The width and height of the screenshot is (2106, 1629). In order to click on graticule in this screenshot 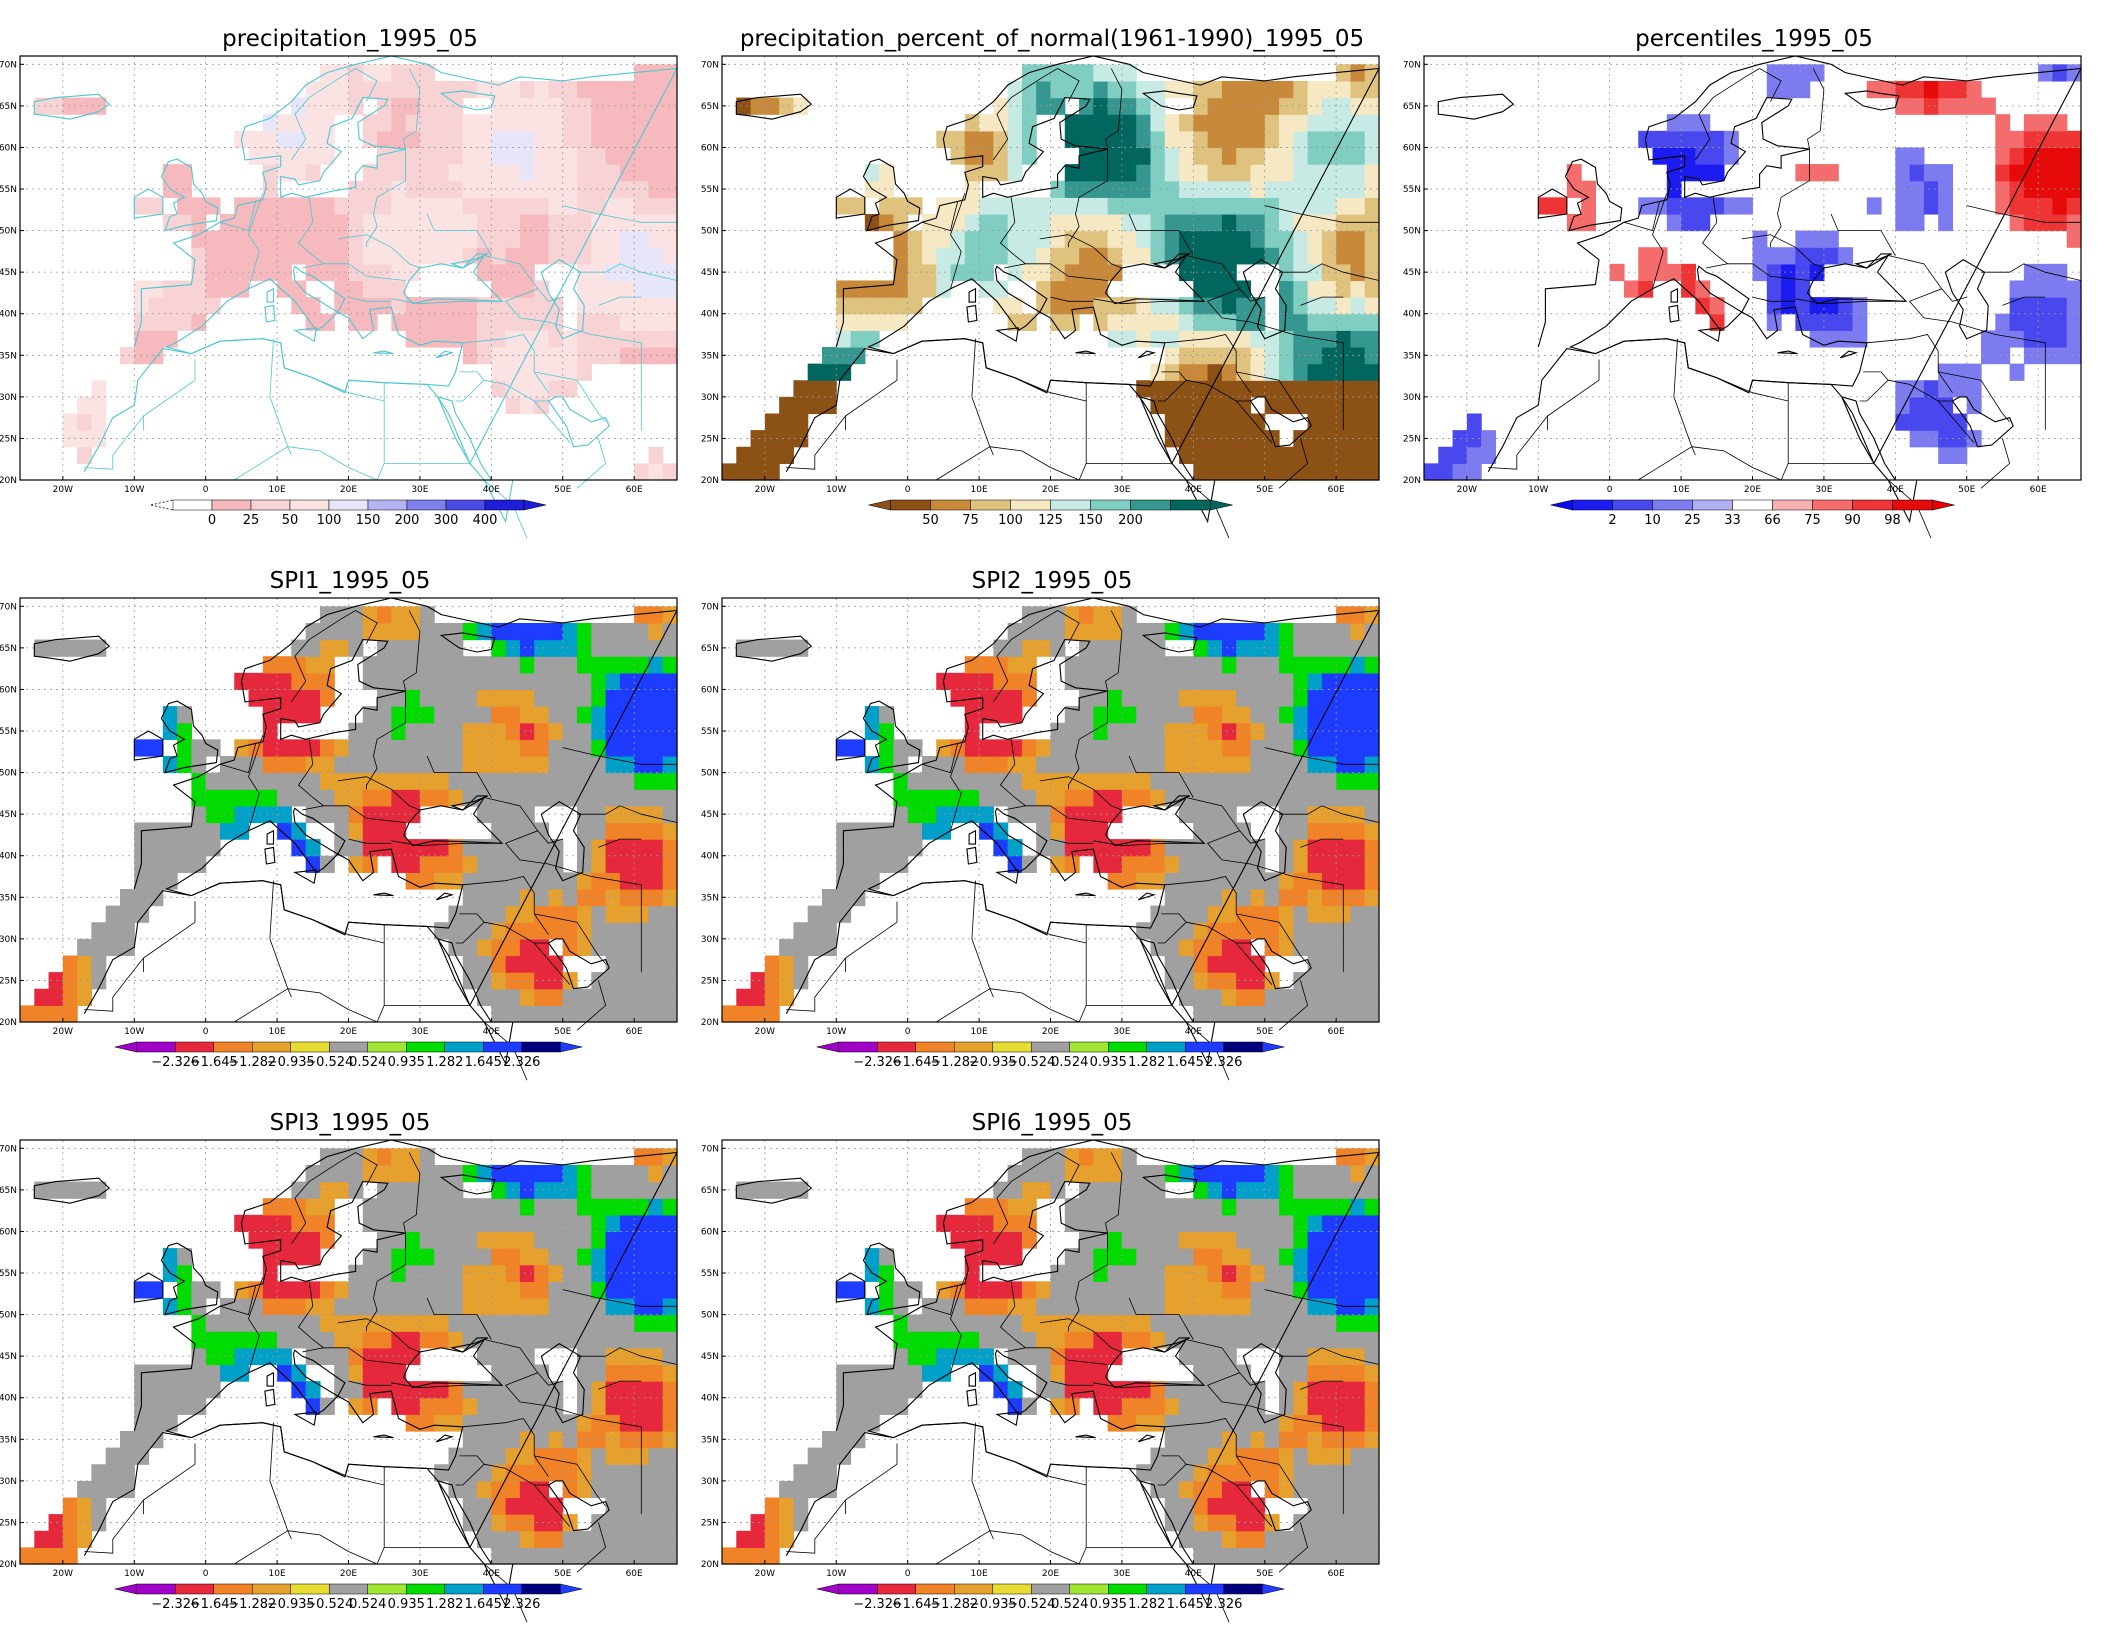, I will do `click(348, 810)`.